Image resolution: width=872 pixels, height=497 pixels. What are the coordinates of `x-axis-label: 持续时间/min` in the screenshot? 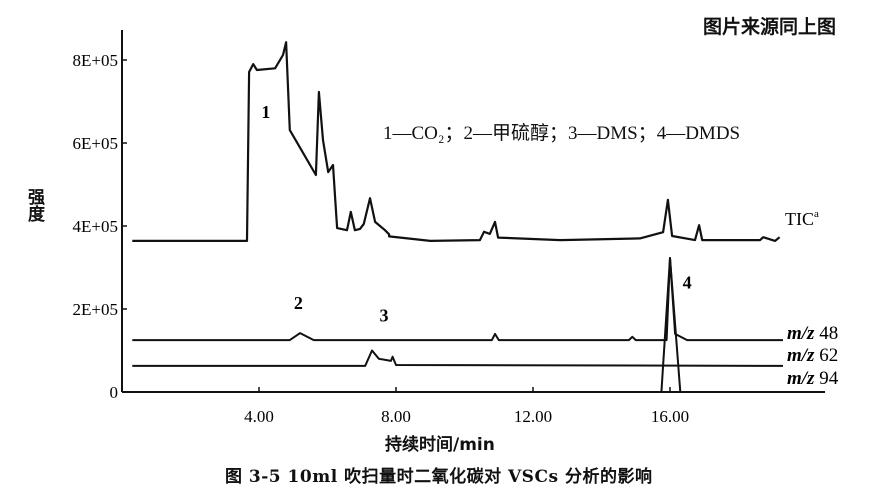 It's located at (440, 445).